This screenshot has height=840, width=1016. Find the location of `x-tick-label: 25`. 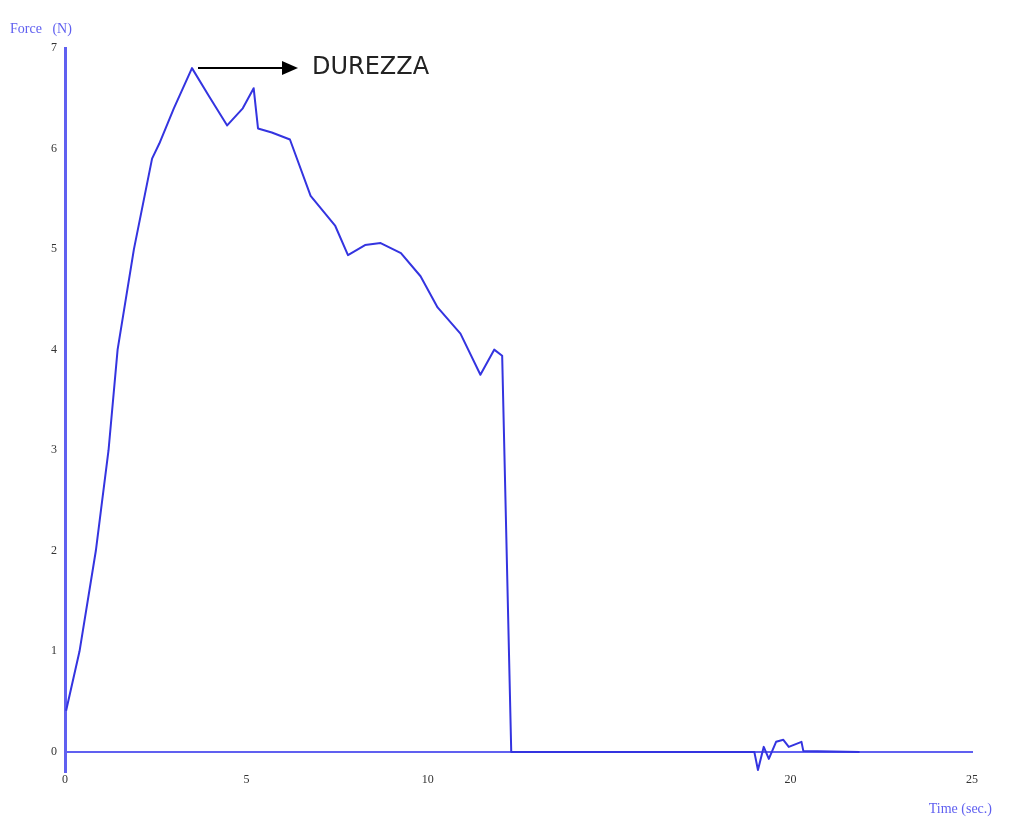

x-tick-label: 25 is located at coordinates (972, 779).